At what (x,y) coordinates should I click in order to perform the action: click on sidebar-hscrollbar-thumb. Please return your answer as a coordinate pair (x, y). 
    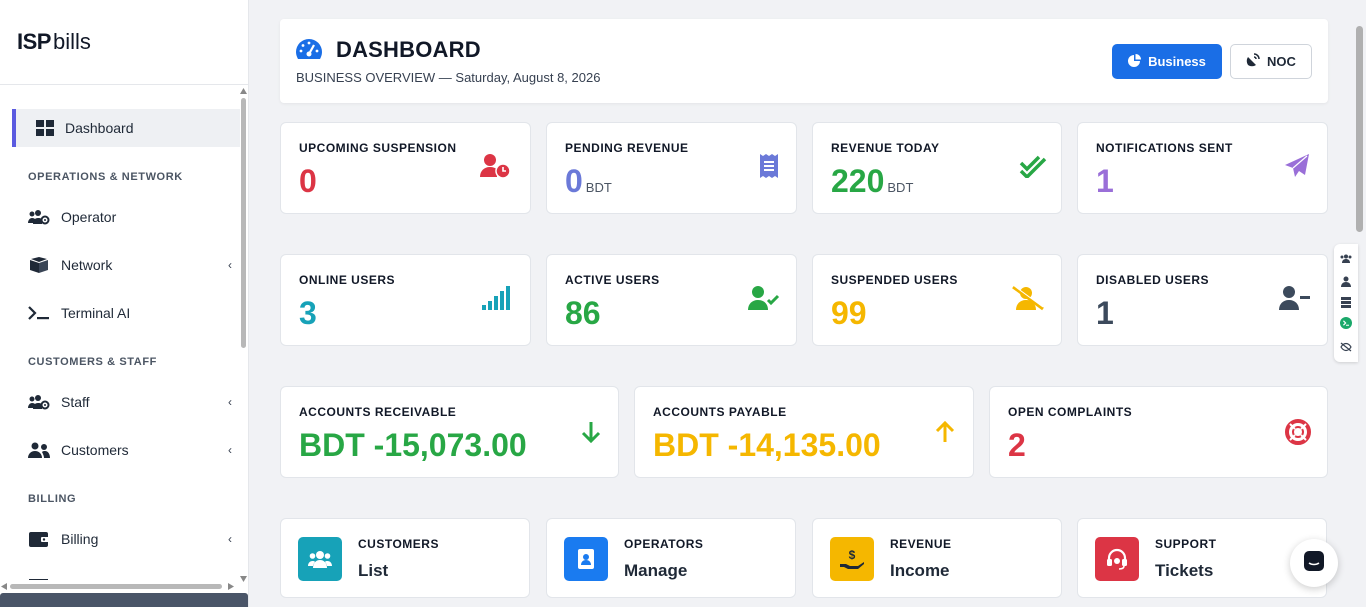
    Looking at the image, I should click on (116, 586).